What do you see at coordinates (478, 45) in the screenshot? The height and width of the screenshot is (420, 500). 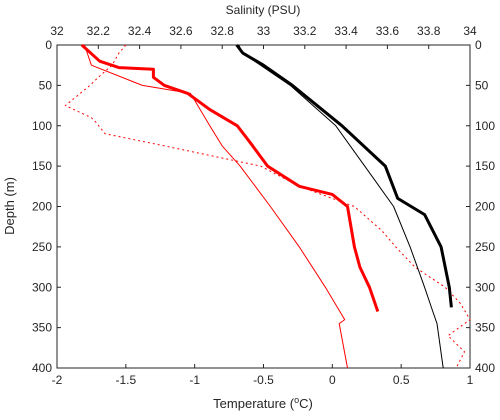 I see `y-tick-label-right: 0` at bounding box center [478, 45].